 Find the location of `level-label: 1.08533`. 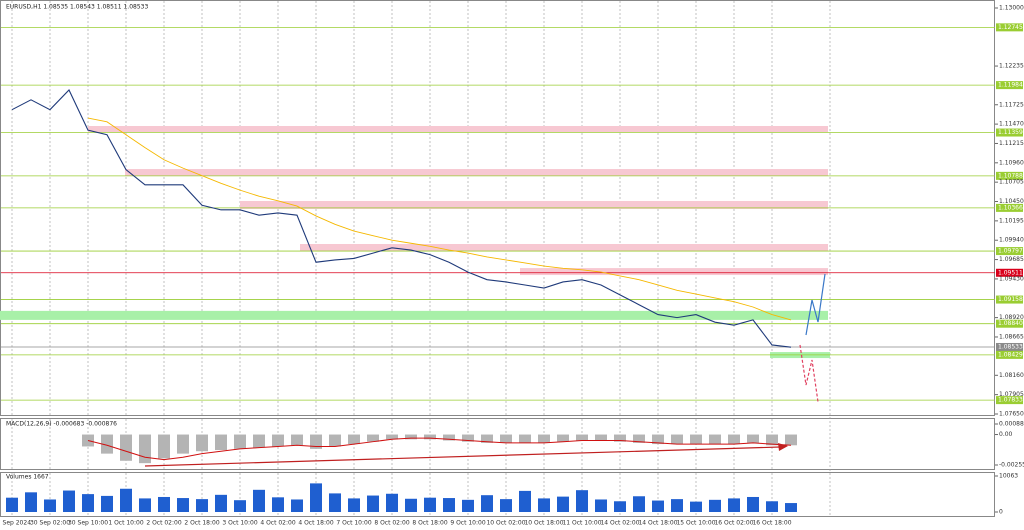

level-label: 1.08533 is located at coordinates (1010, 346).